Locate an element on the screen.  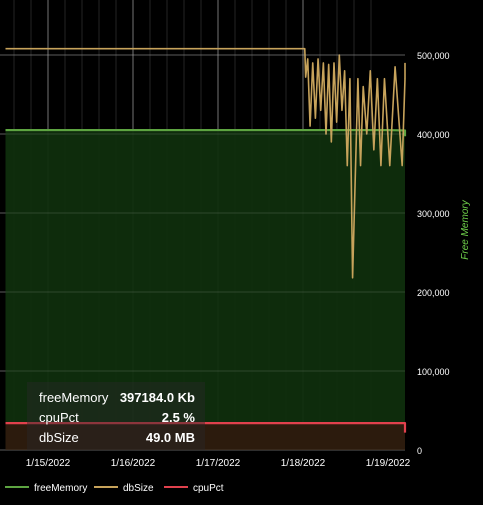
tooltip-value: 49.0 MB is located at coordinates (170, 437).